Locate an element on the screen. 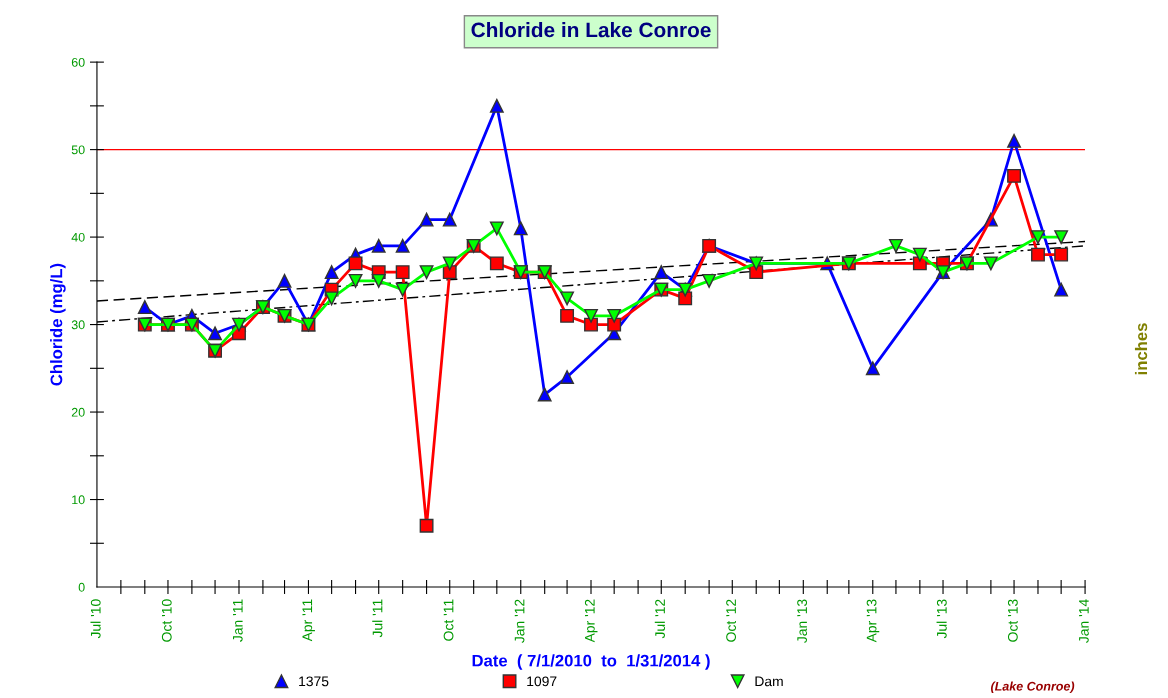 The width and height of the screenshot is (1168, 698). x-tick-label: Oct '11 is located at coordinates (448, 620).